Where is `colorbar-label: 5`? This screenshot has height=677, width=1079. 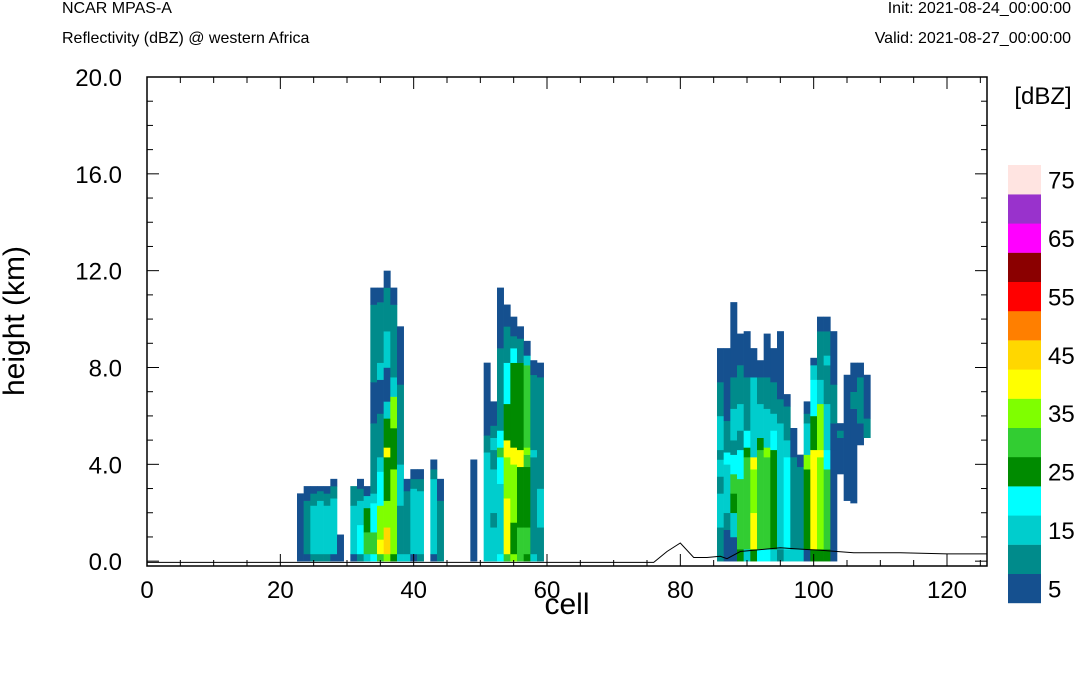
colorbar-label: 5 is located at coordinates (1054, 589).